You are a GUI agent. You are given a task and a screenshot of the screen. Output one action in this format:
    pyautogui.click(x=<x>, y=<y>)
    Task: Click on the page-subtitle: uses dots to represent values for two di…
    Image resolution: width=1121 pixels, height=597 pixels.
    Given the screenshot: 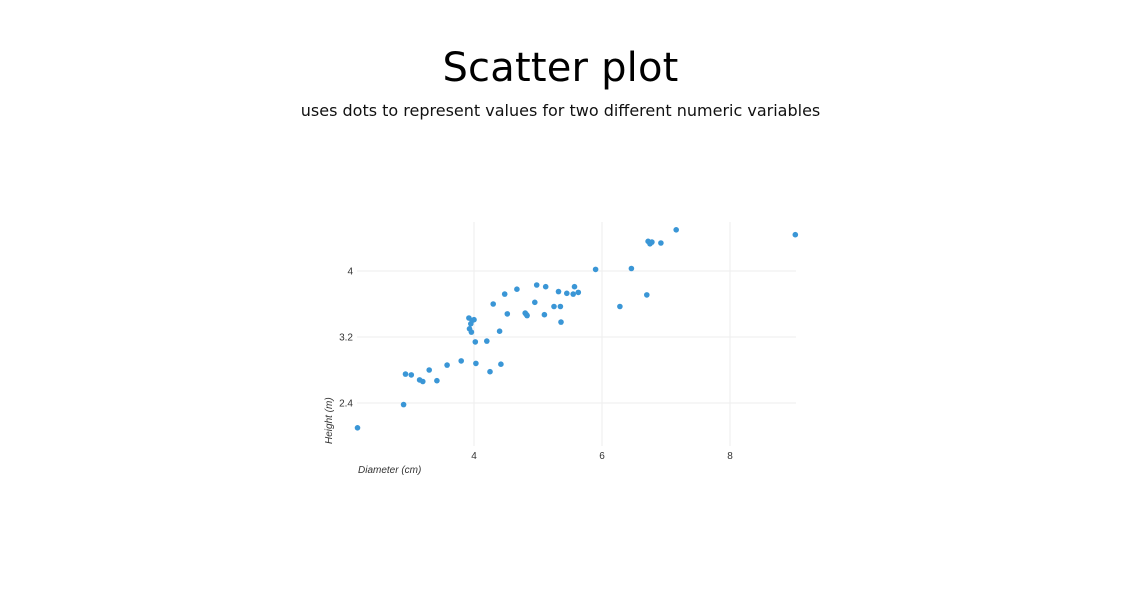 What is the action you would take?
    pyautogui.click(x=560, y=110)
    